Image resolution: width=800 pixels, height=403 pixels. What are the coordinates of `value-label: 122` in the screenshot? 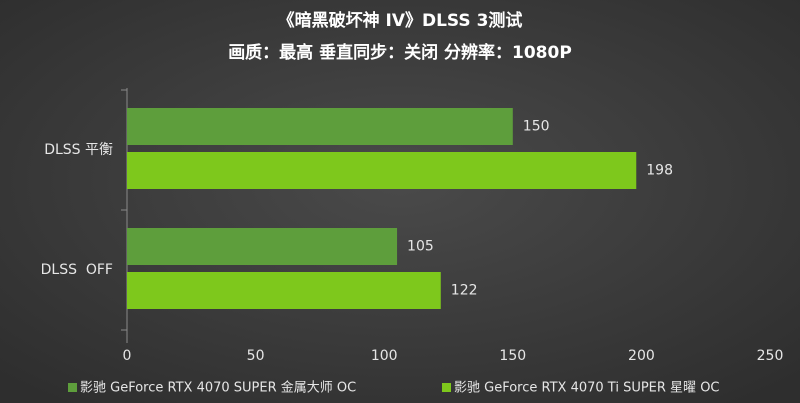 It's located at (464, 291).